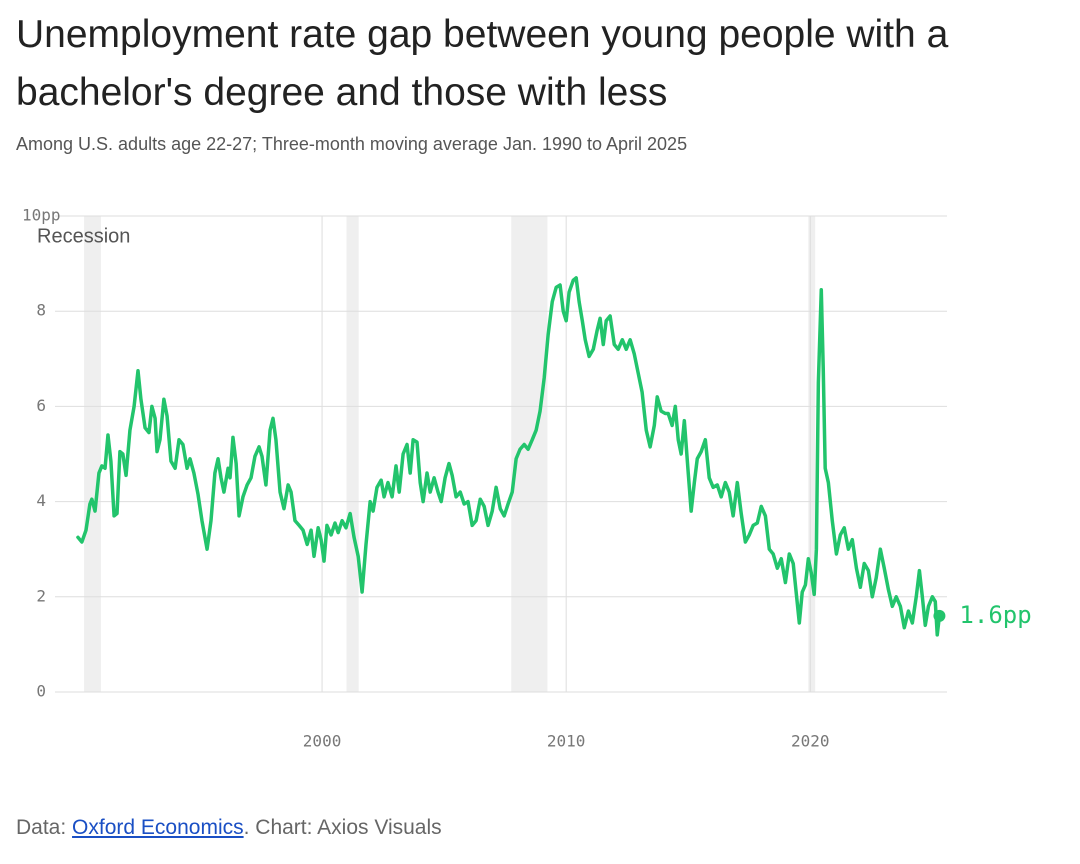  I want to click on y-tick-label: 4, so click(41, 500).